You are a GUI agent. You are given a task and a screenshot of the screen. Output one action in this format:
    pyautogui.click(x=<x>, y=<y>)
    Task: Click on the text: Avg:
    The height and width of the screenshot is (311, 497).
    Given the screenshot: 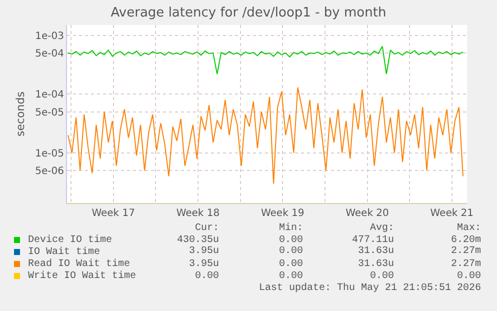 What is the action you would take?
    pyautogui.click(x=382, y=228)
    